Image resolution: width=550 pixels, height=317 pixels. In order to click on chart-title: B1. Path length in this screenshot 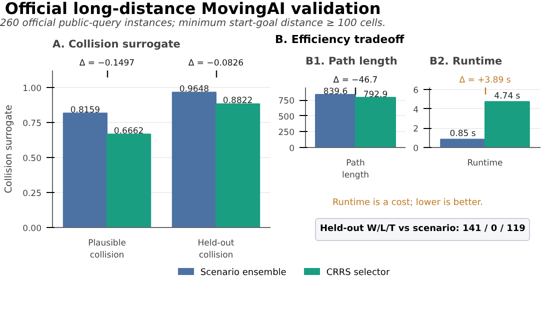, I will do `click(352, 61)`.